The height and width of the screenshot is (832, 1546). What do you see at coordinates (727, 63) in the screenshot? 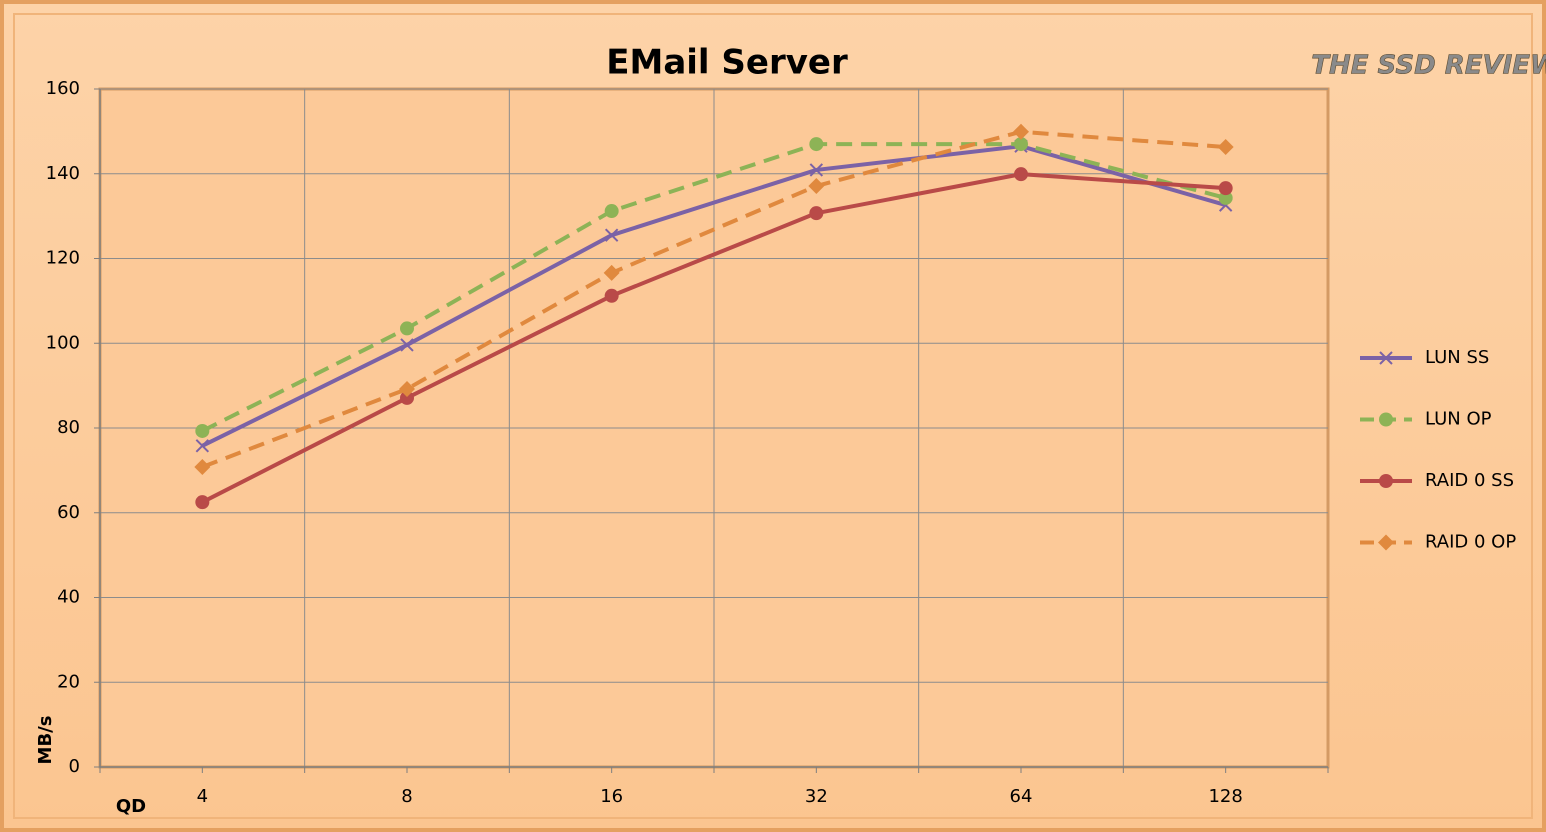
I see `chart-title: EMail Server` at bounding box center [727, 63].